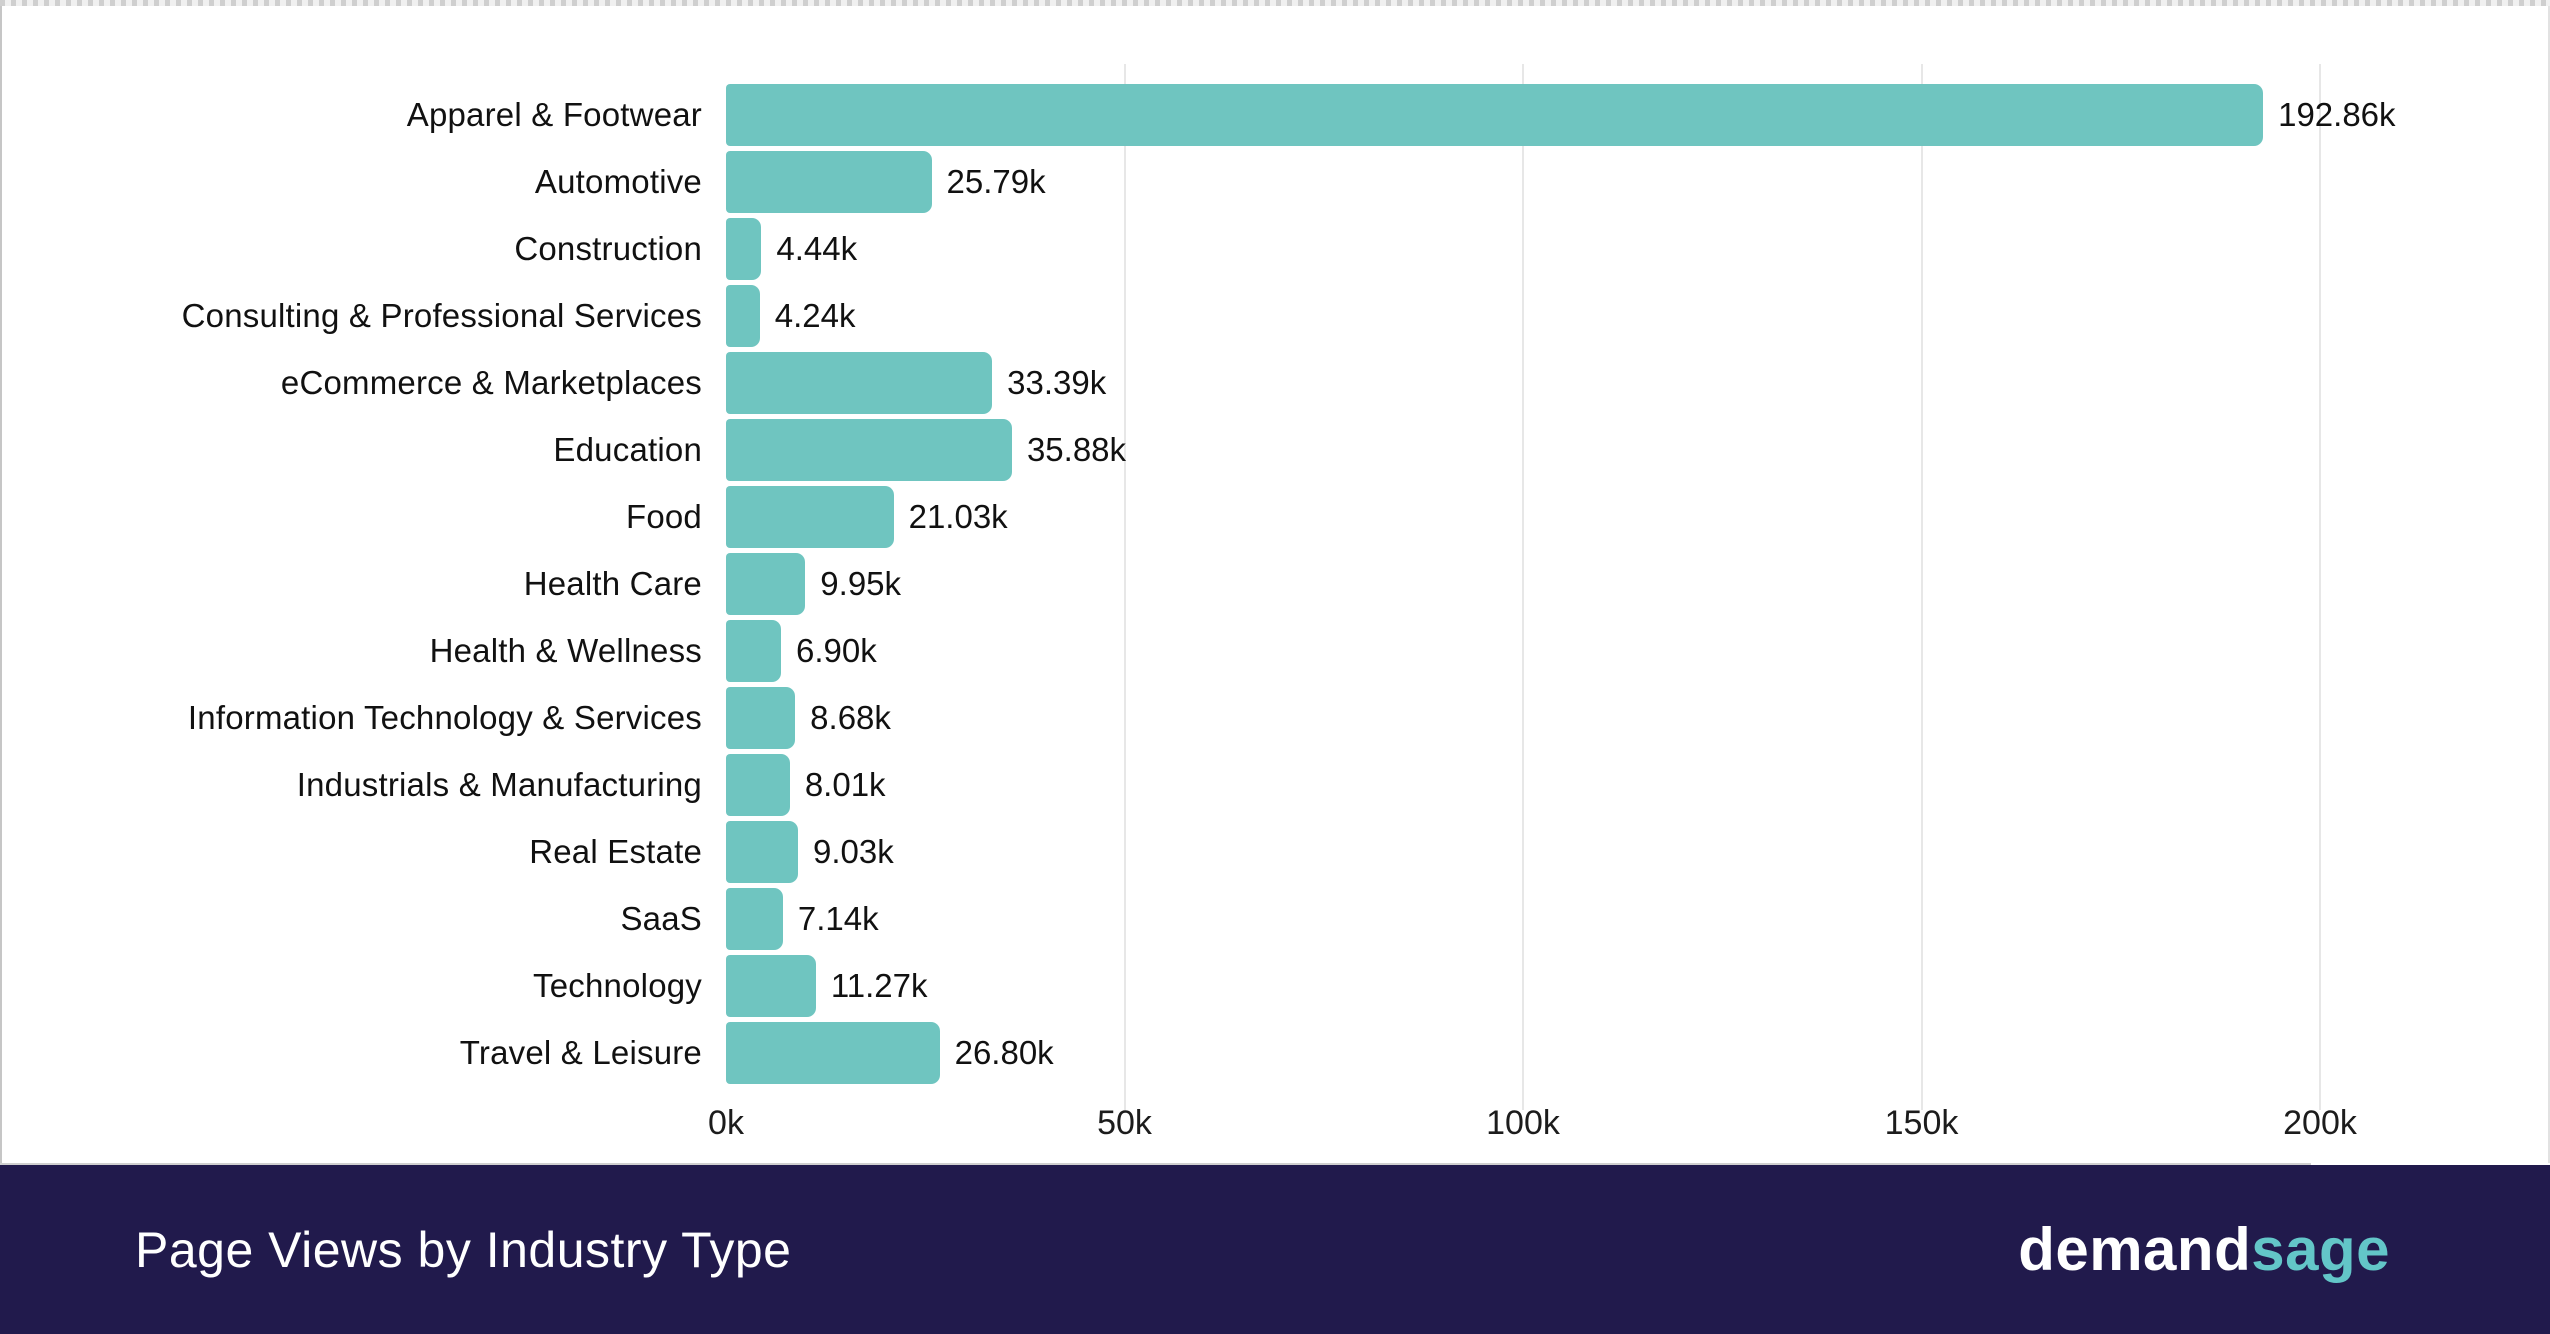  Describe the element at coordinates (1076, 449) in the screenshot. I see `value-label: 35.88k` at that location.